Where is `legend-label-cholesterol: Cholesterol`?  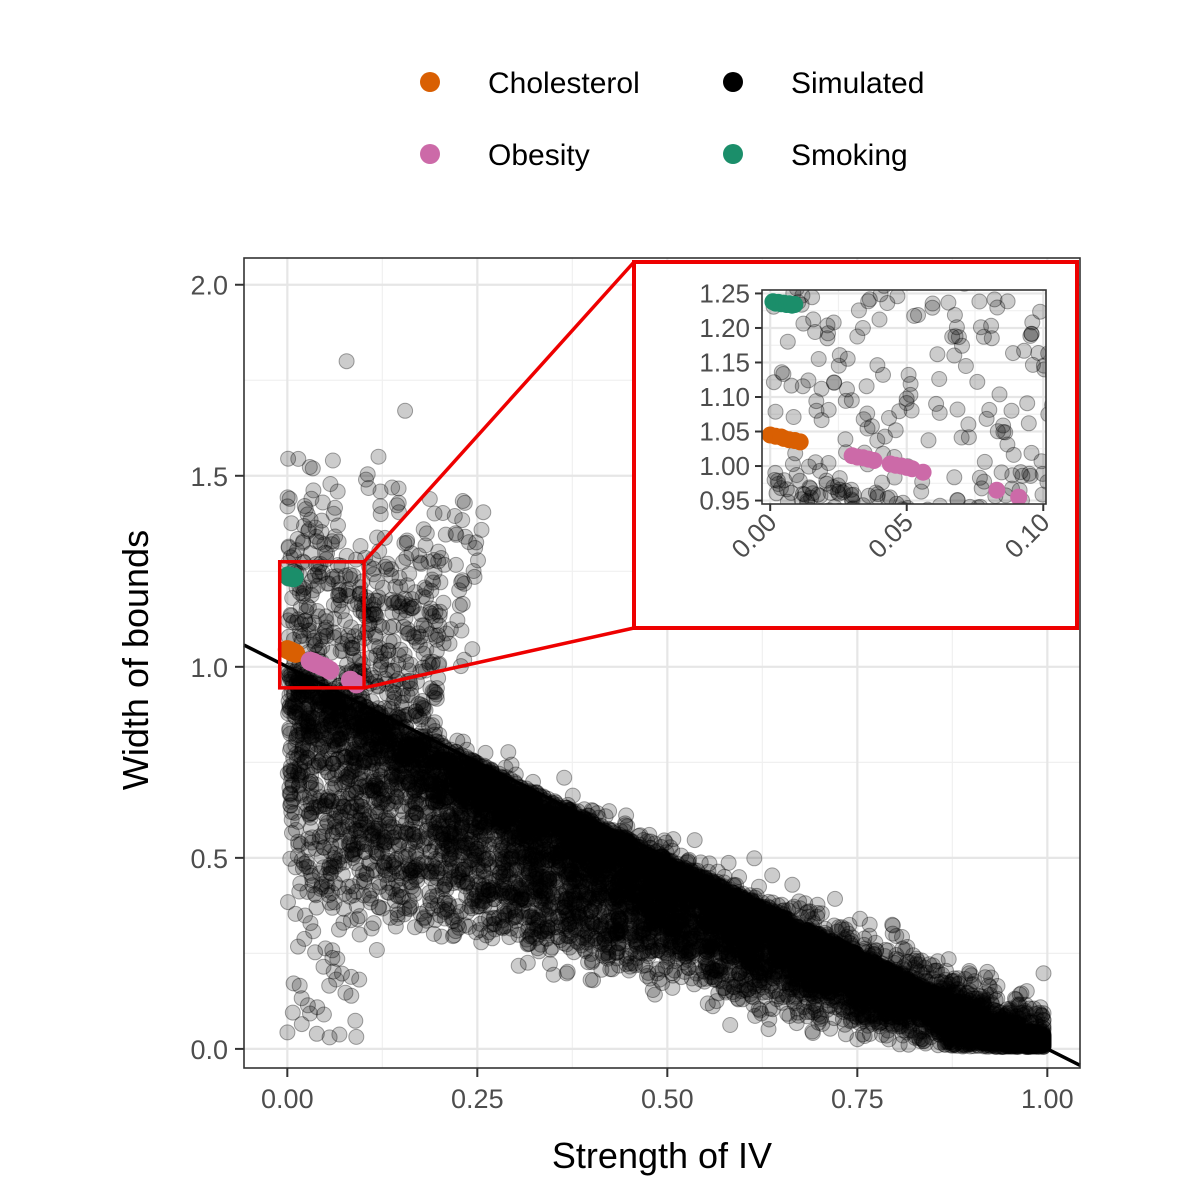 legend-label-cholesterol: Cholesterol is located at coordinates (564, 83).